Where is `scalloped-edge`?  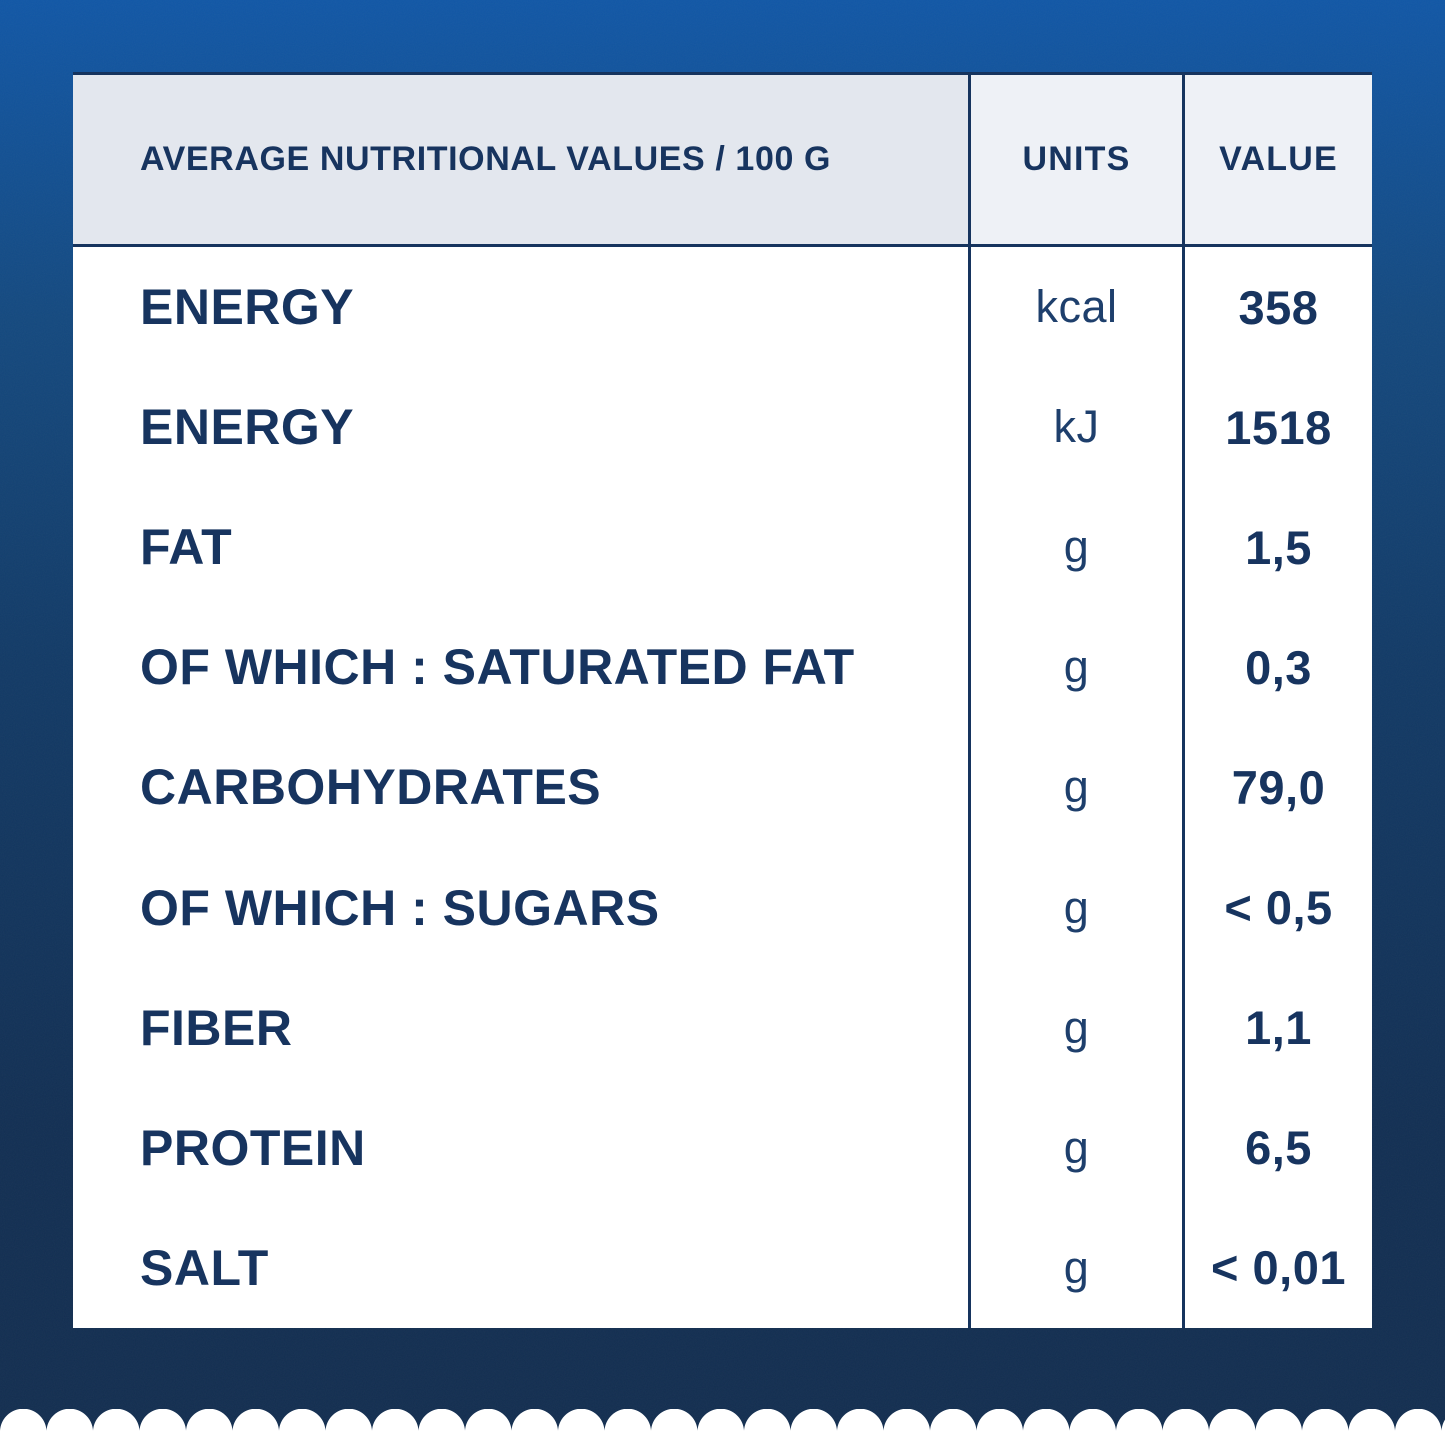
scalloped-edge is located at coordinates (722, 1420).